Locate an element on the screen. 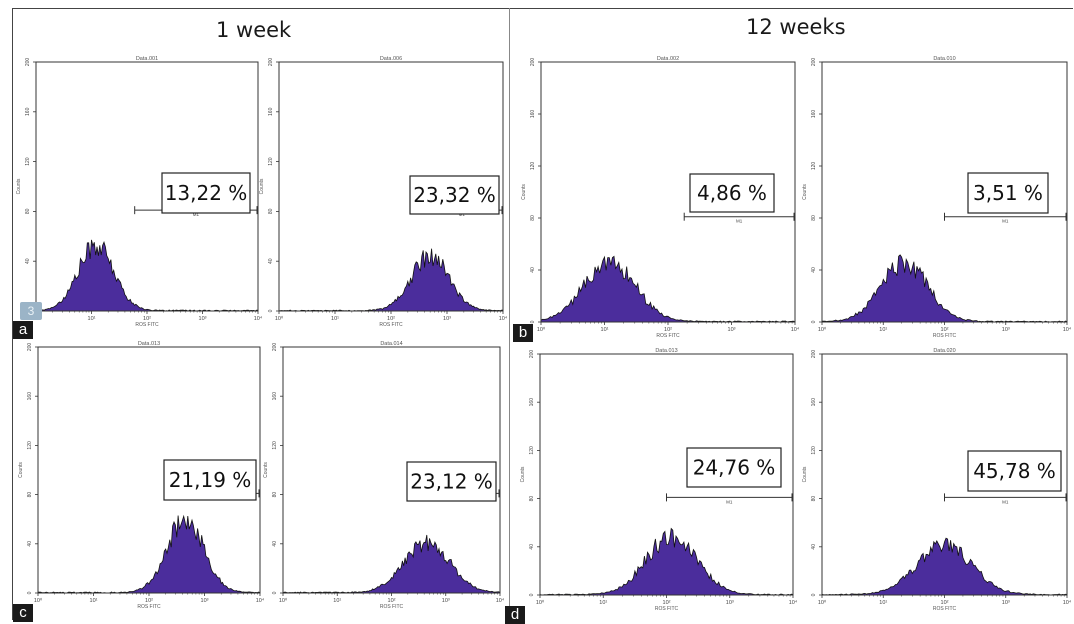 This screenshot has width=1074, height=624. column-title-1-week: 1 week is located at coordinates (254, 30).